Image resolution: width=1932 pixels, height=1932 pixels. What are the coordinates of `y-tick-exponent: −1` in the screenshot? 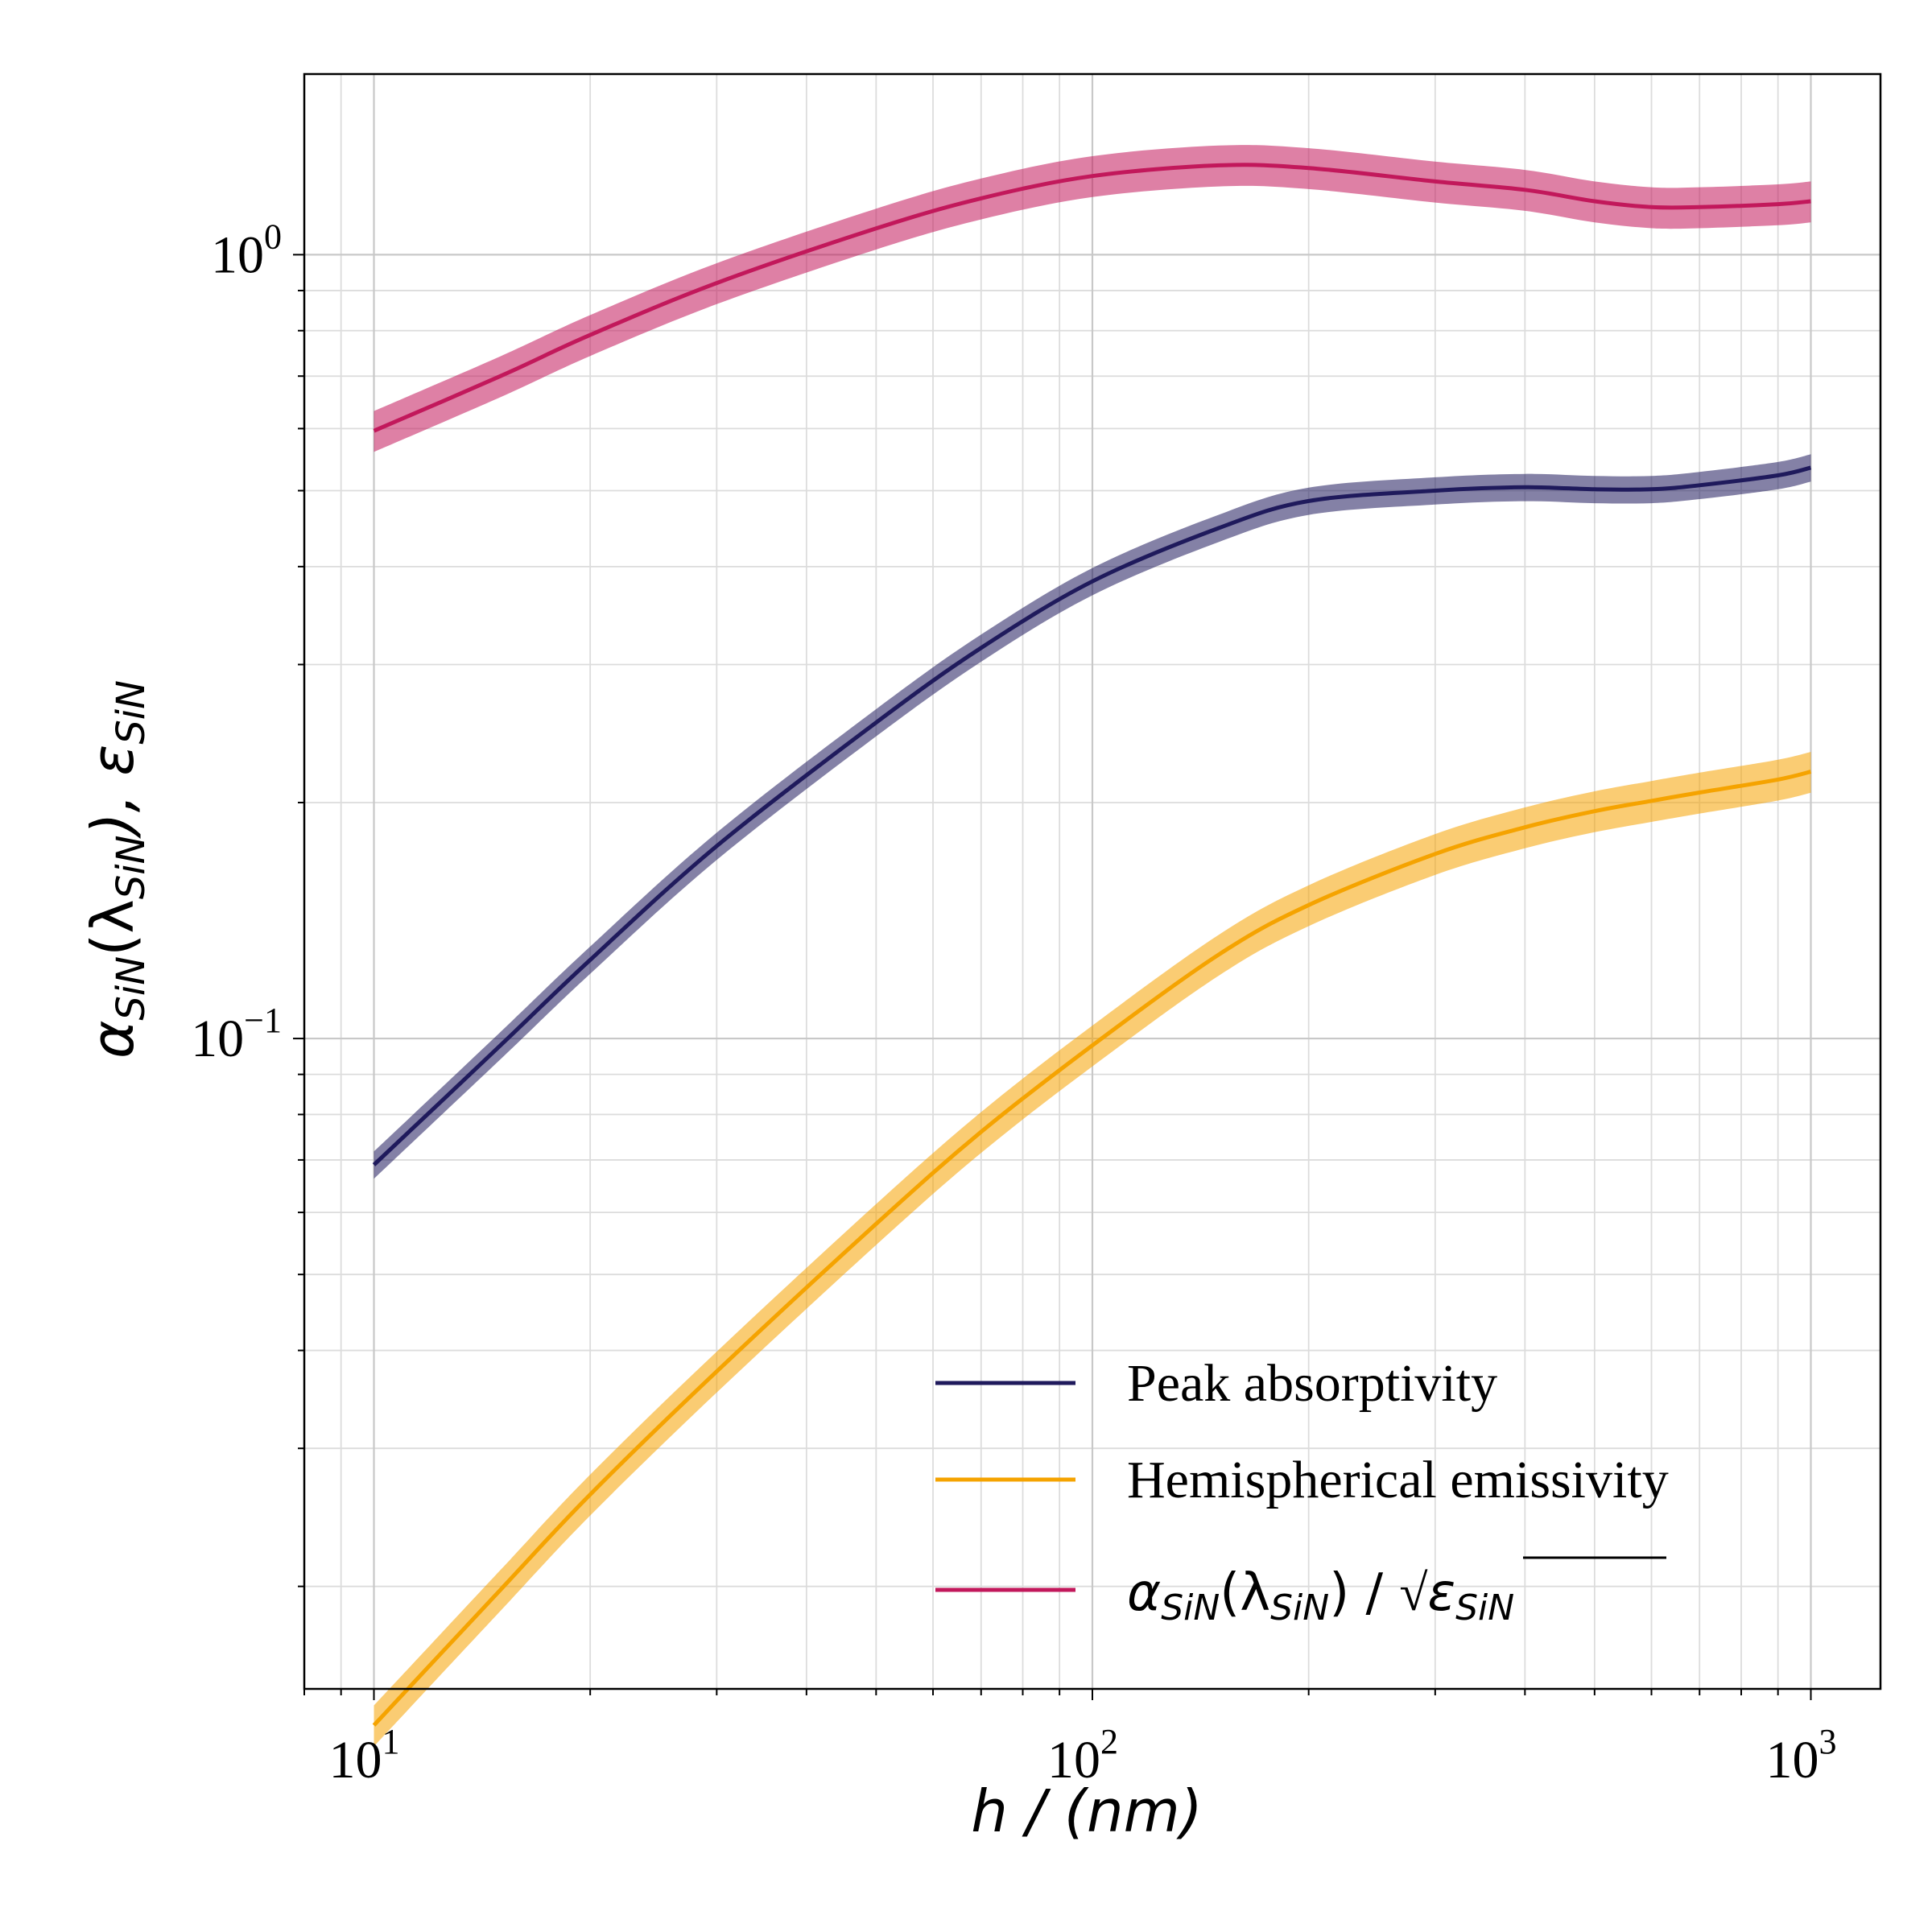 It's located at (263, 1020).